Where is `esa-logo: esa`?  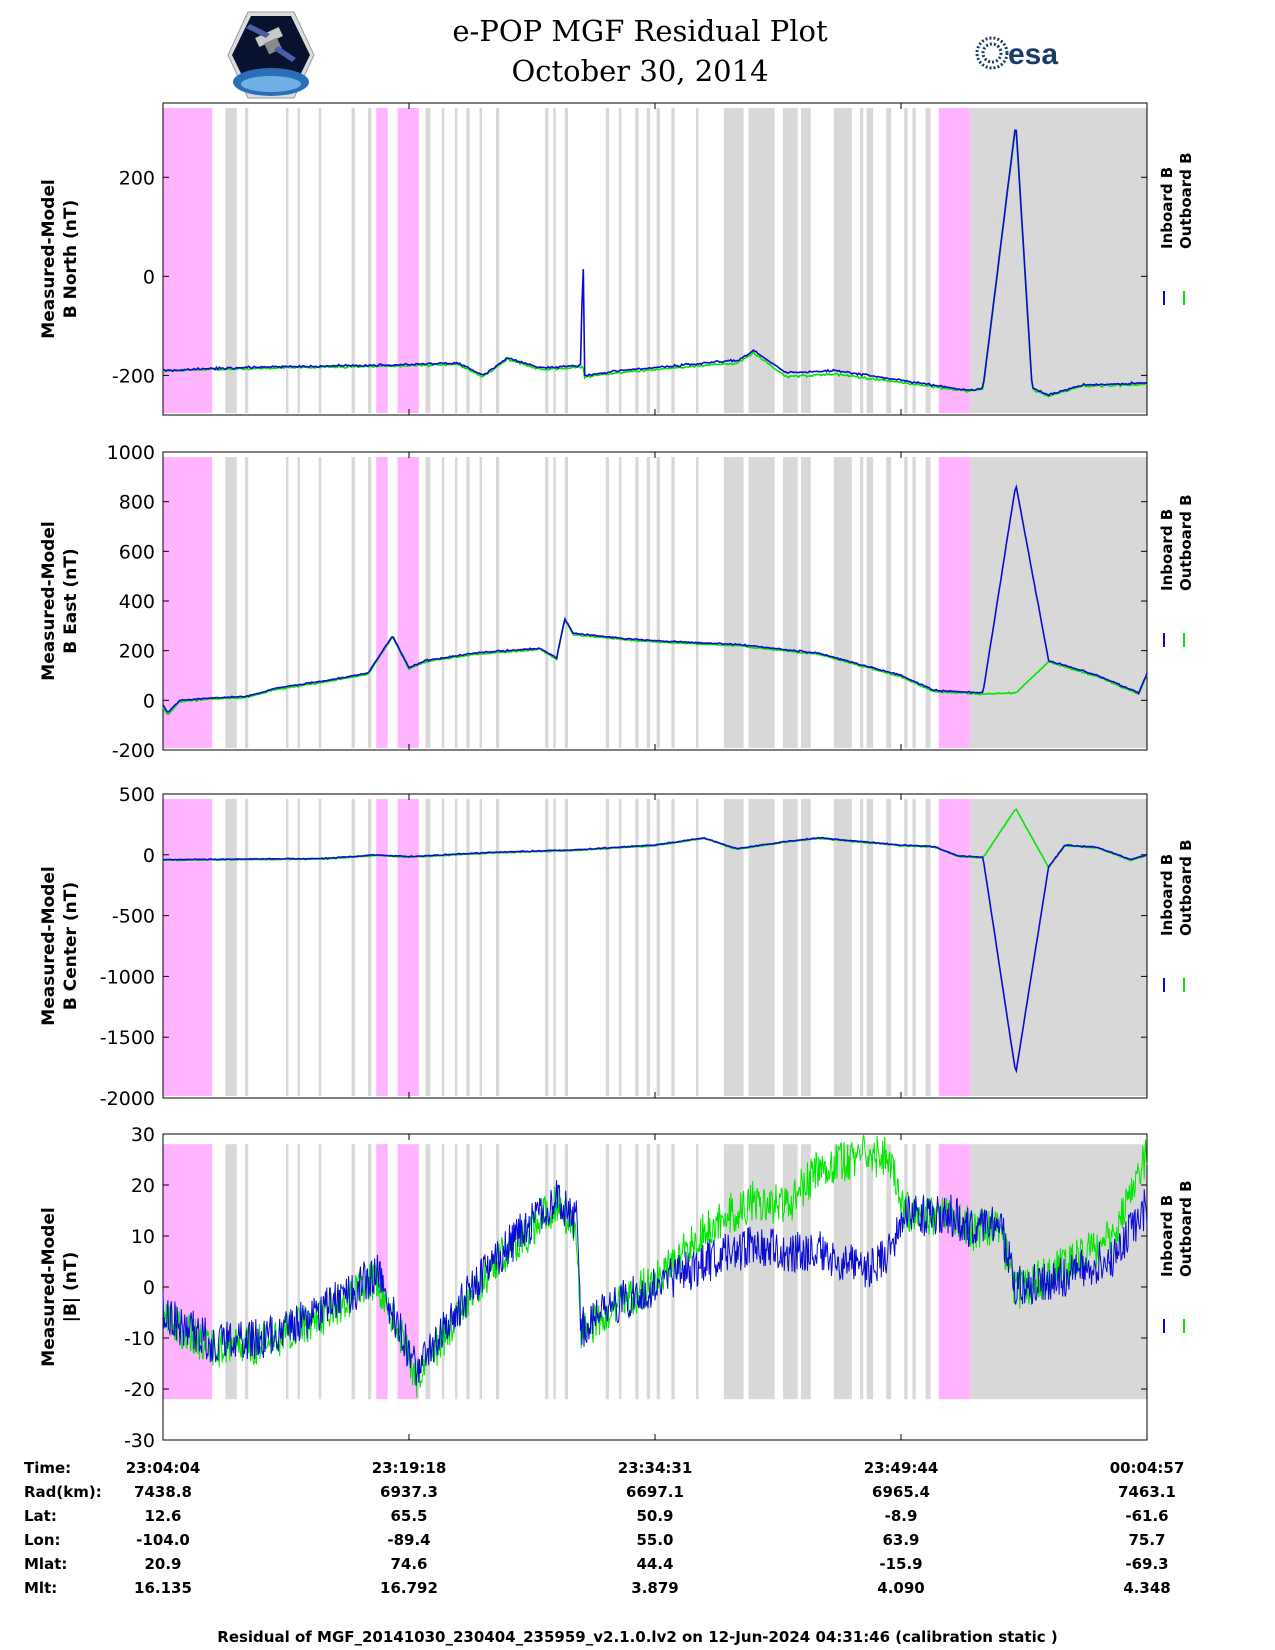 esa-logo: esa is located at coordinates (1029, 57).